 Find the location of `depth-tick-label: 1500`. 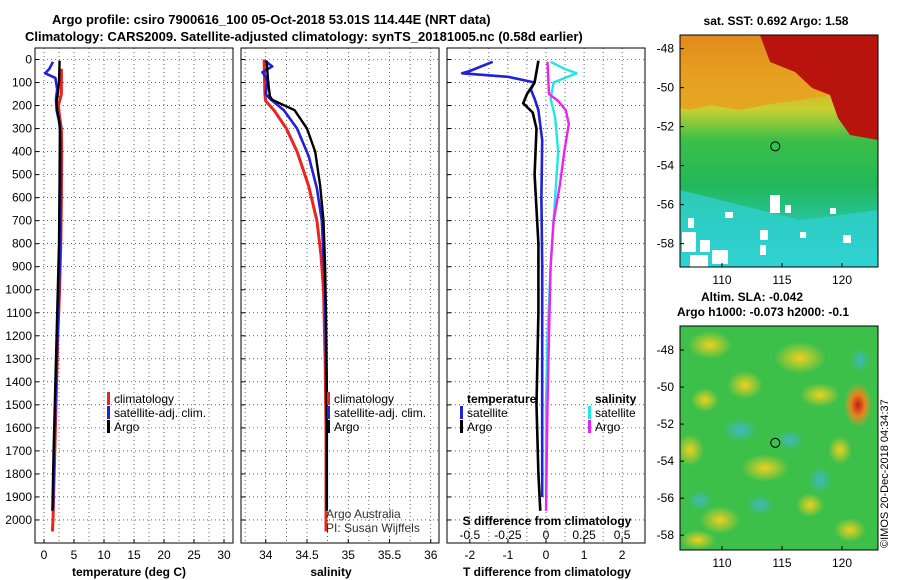

depth-tick-label: 1500 is located at coordinates (18, 405).